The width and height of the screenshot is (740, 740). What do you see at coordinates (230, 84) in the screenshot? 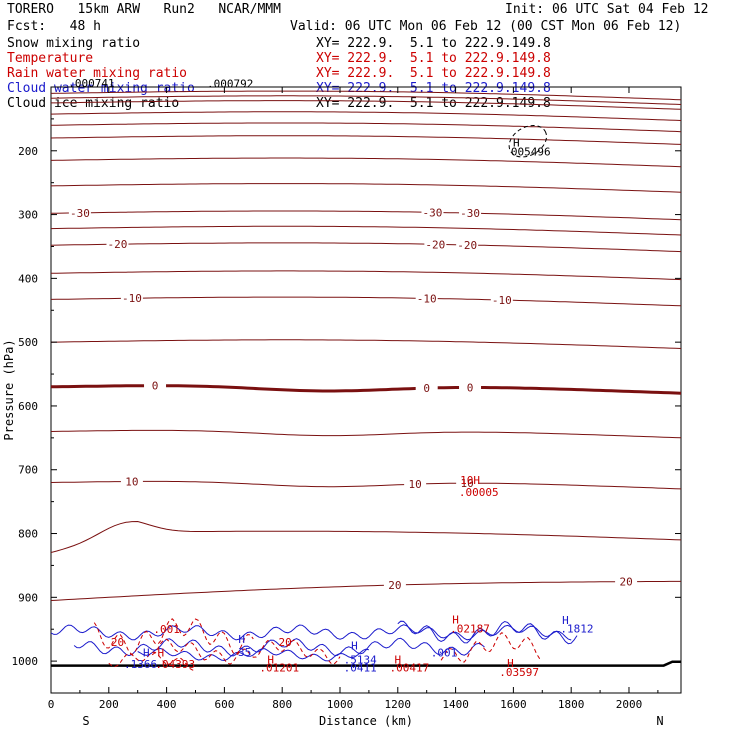
I see `contour-annotation: .000792` at bounding box center [230, 84].